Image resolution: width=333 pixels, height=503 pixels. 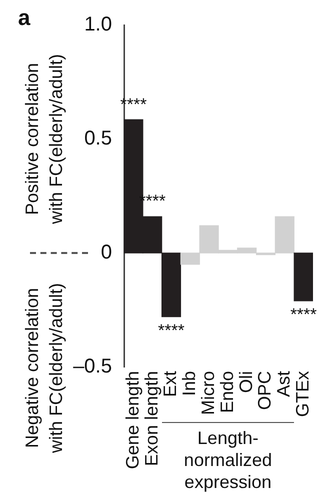 What do you see at coordinates (189, 383) in the screenshot?
I see `x-tick-label: Inb` at bounding box center [189, 383].